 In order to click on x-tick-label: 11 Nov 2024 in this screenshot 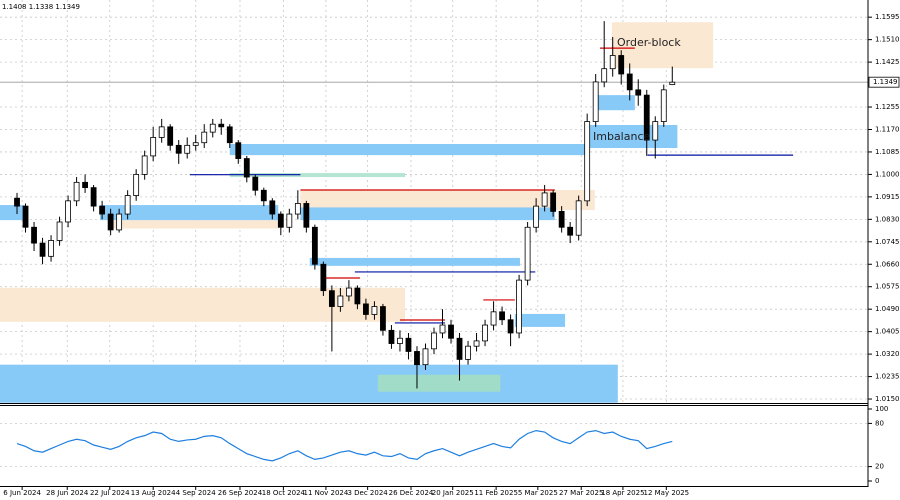, I will do `click(326, 493)`.